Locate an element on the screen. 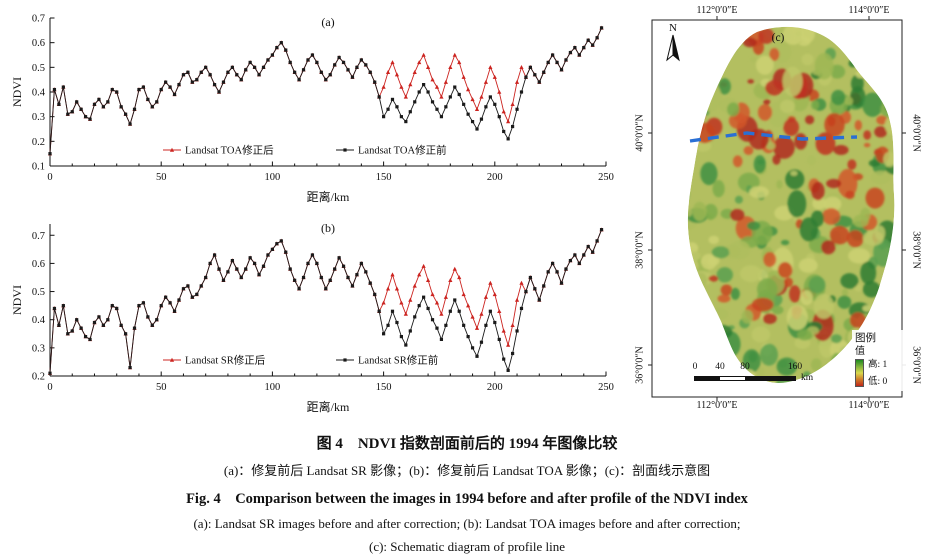 This screenshot has height=559, width=934. coord-right-36n: 36°0′0″N is located at coordinates (916, 365).